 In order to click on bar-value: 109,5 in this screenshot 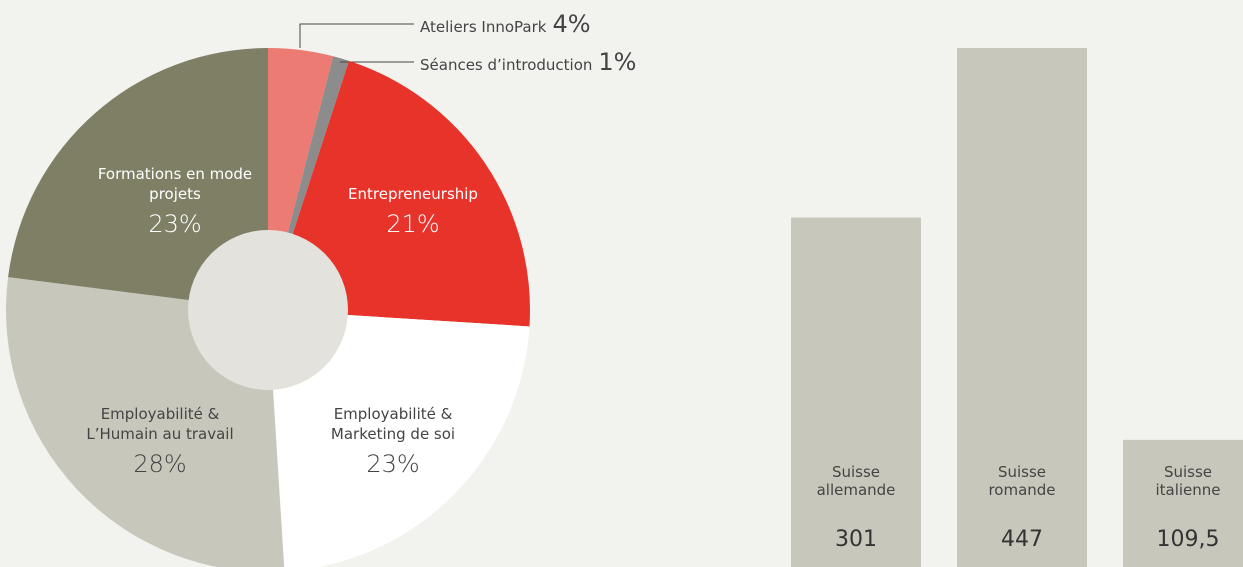, I will do `click(1188, 539)`.